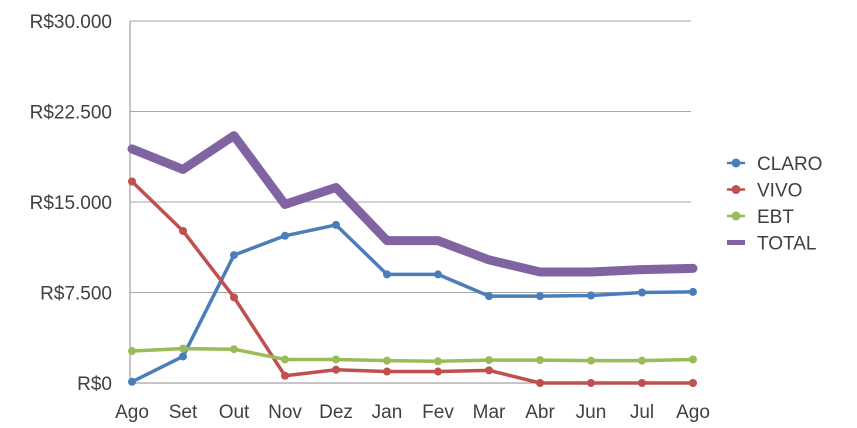 This screenshot has width=857, height=428. Describe the element at coordinates (234, 412) in the screenshot. I see `x-tick-label: Out` at that location.